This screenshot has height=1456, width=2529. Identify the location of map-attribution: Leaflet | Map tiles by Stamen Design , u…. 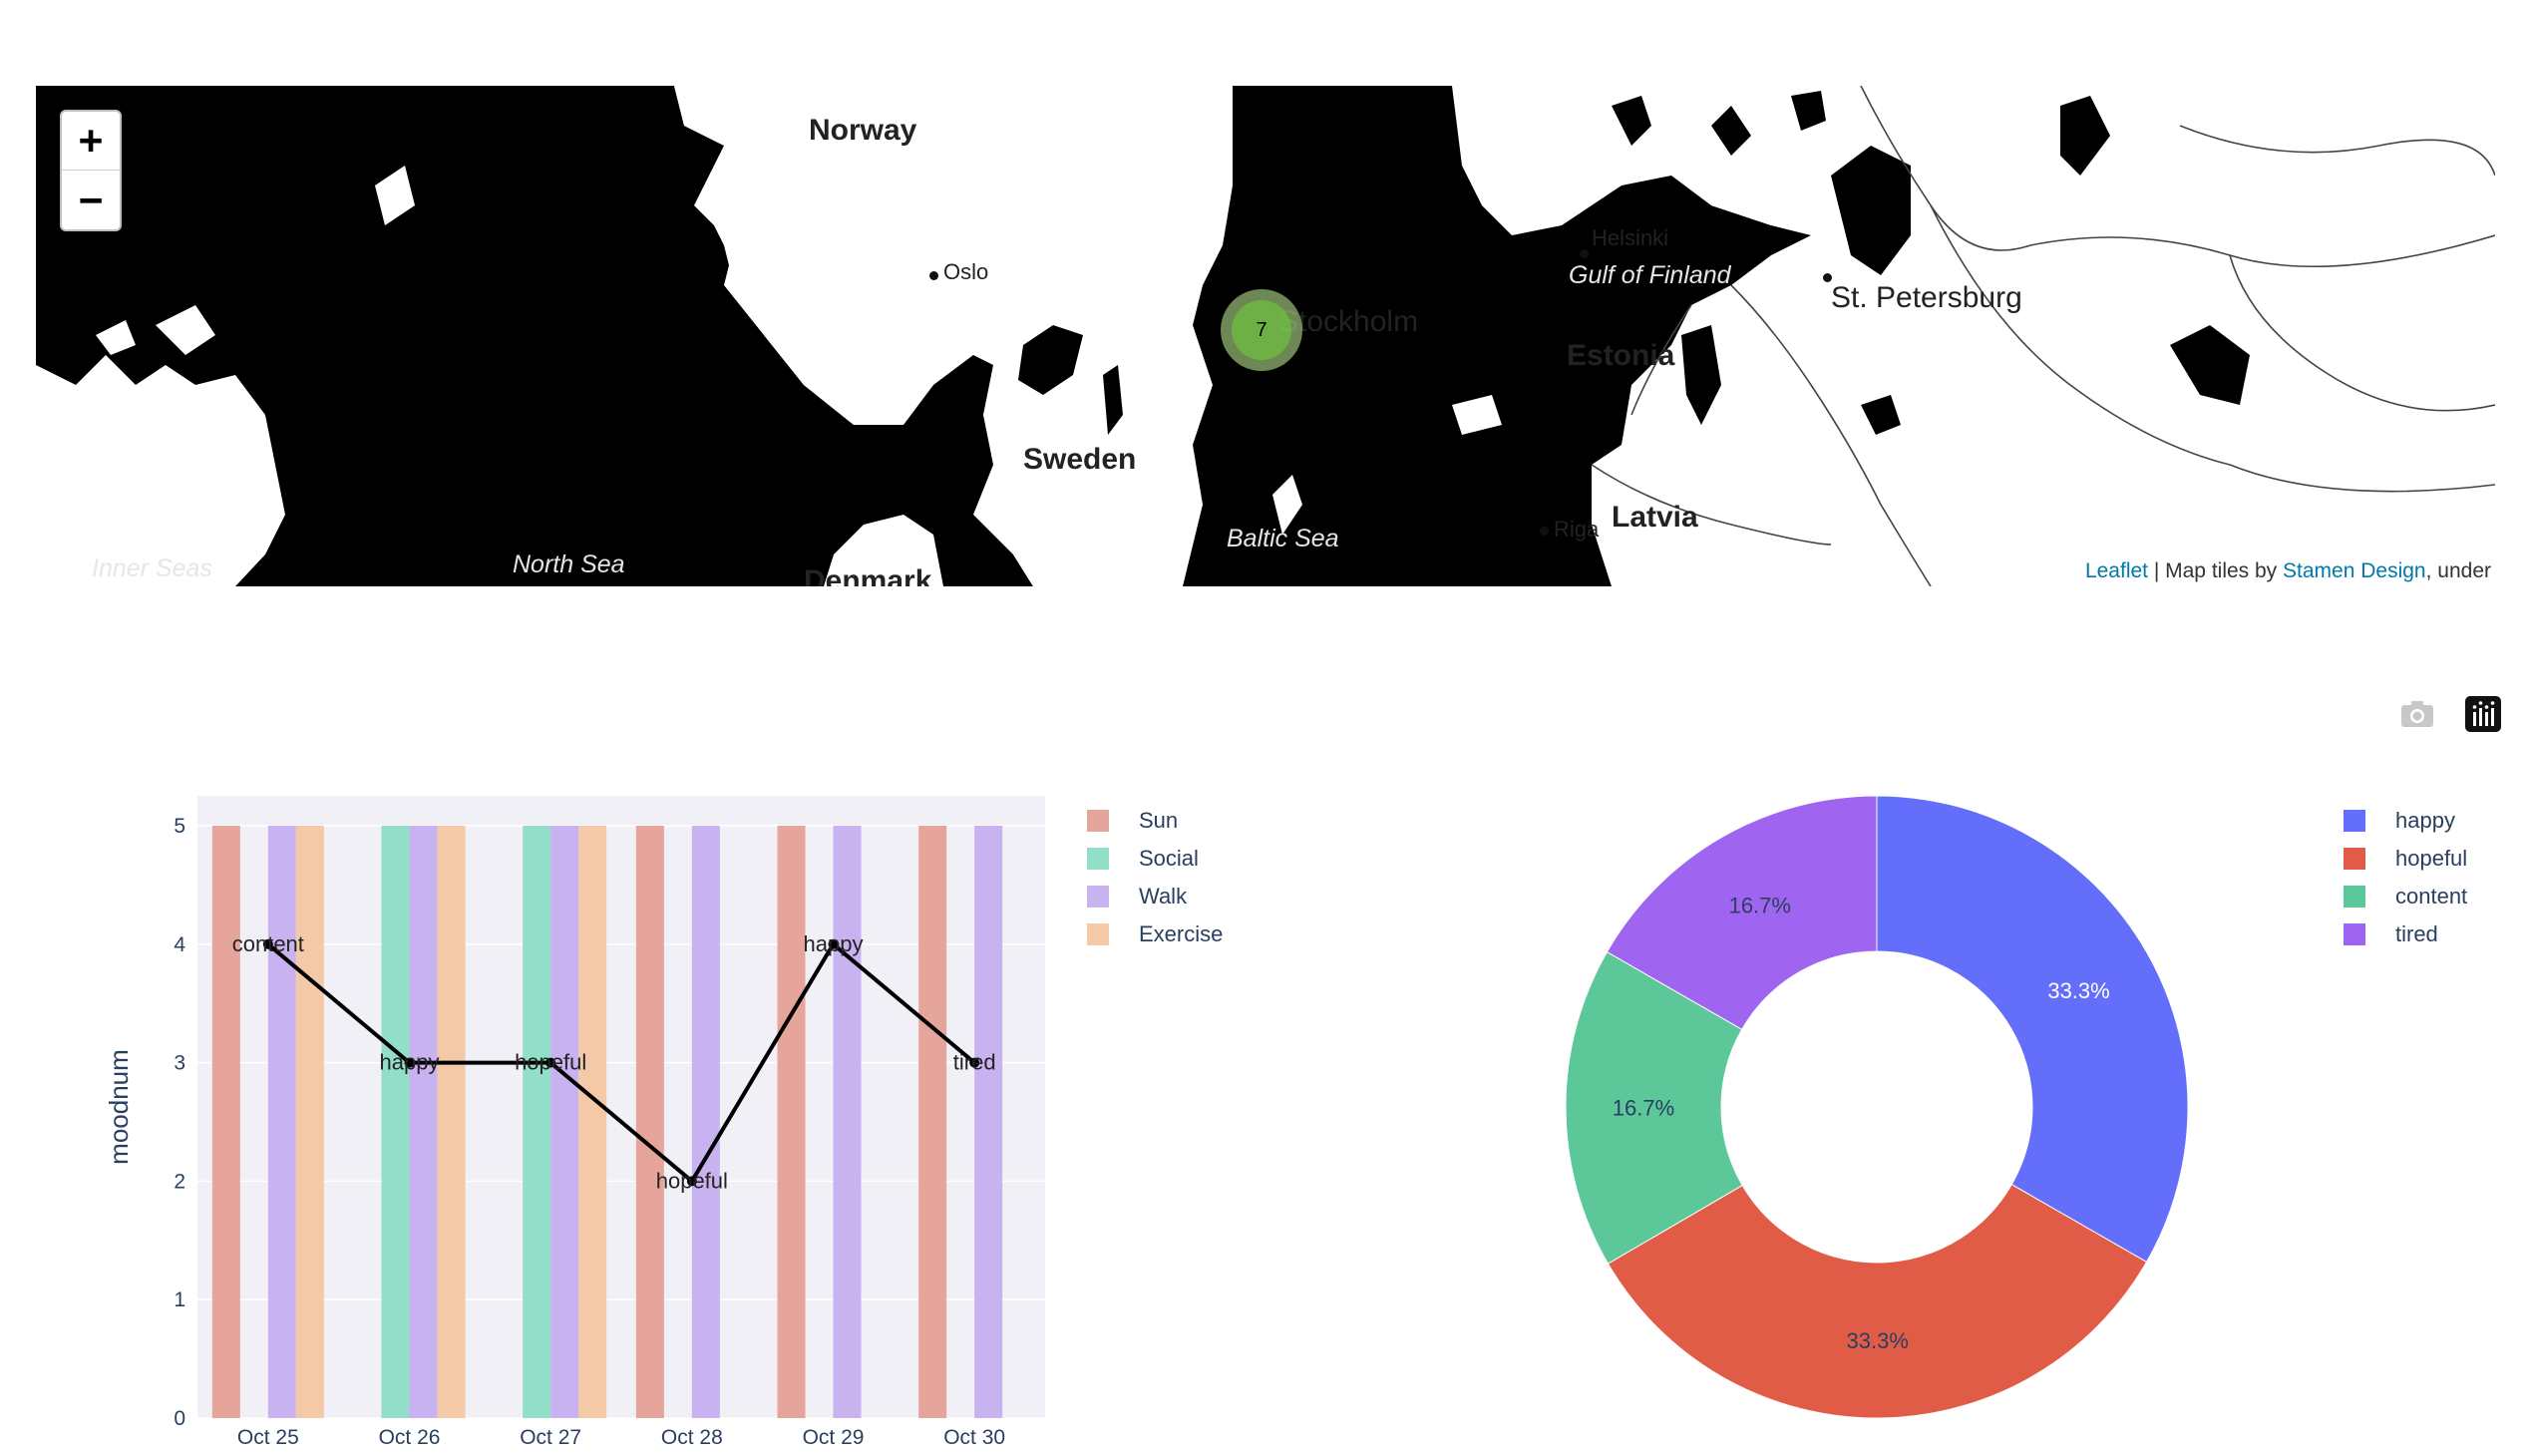
(2286, 571).